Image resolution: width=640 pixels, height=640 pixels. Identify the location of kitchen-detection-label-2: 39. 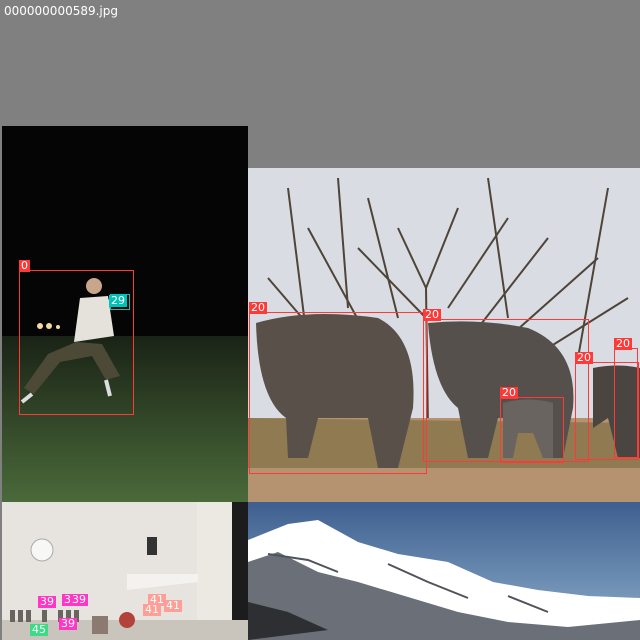
(68, 624).